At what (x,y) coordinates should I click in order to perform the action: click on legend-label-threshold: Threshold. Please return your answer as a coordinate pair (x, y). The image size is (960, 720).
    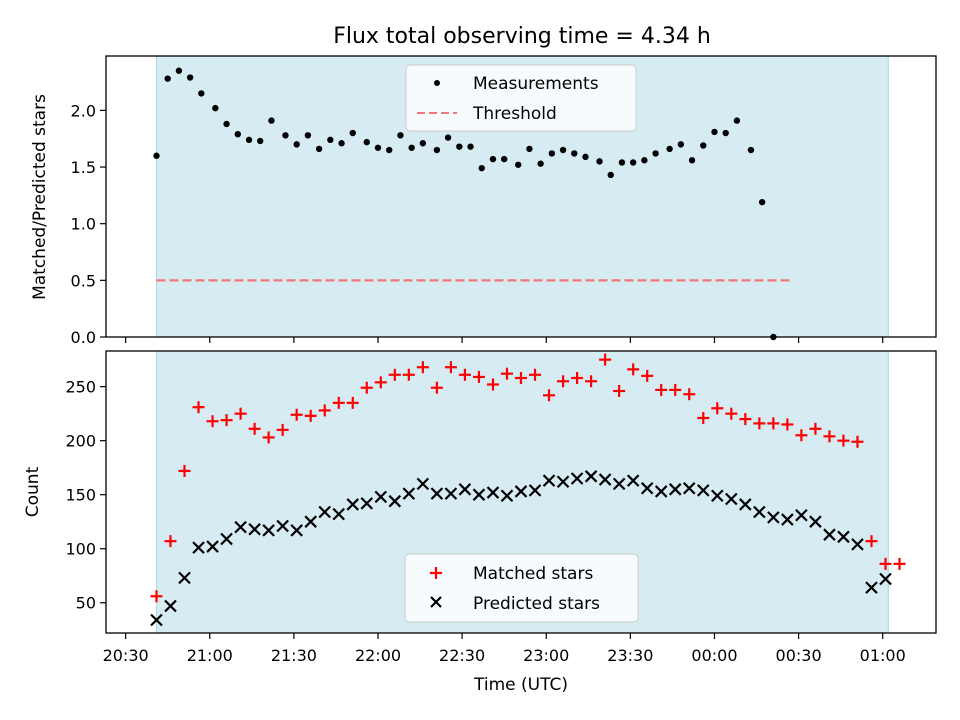
    Looking at the image, I should click on (514, 114).